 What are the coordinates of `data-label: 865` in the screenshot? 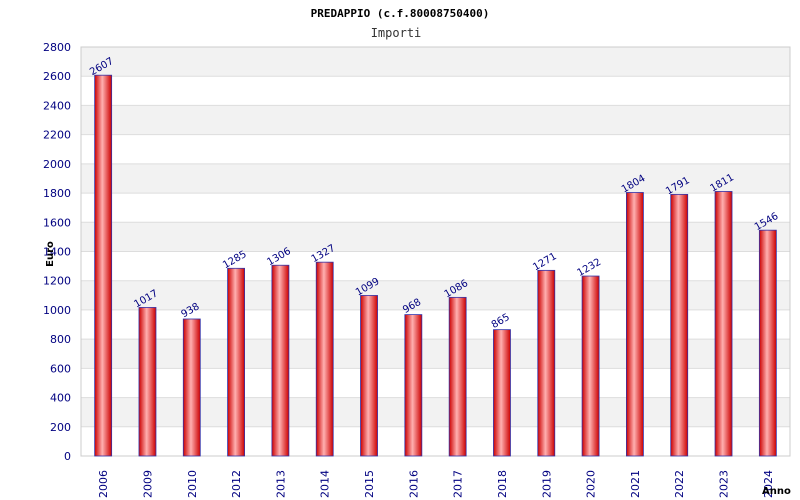 It's located at (501, 321).